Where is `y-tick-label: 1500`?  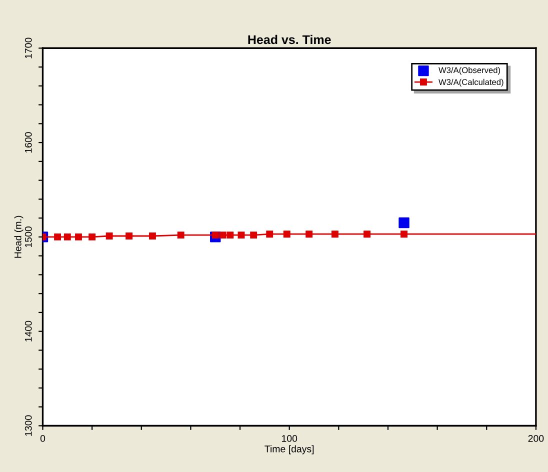 y-tick-label: 1500 is located at coordinates (28, 237).